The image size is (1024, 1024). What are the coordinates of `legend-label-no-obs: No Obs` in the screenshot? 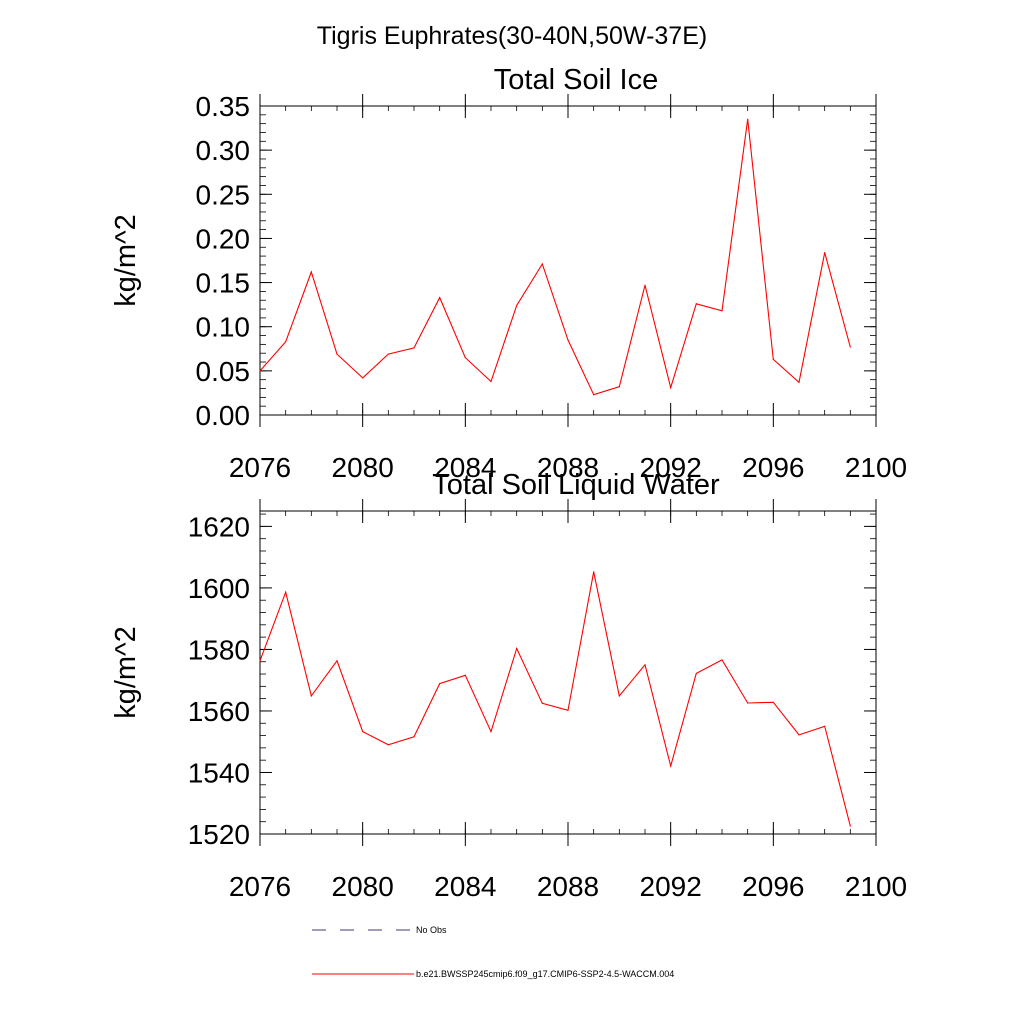 It's located at (431, 930).